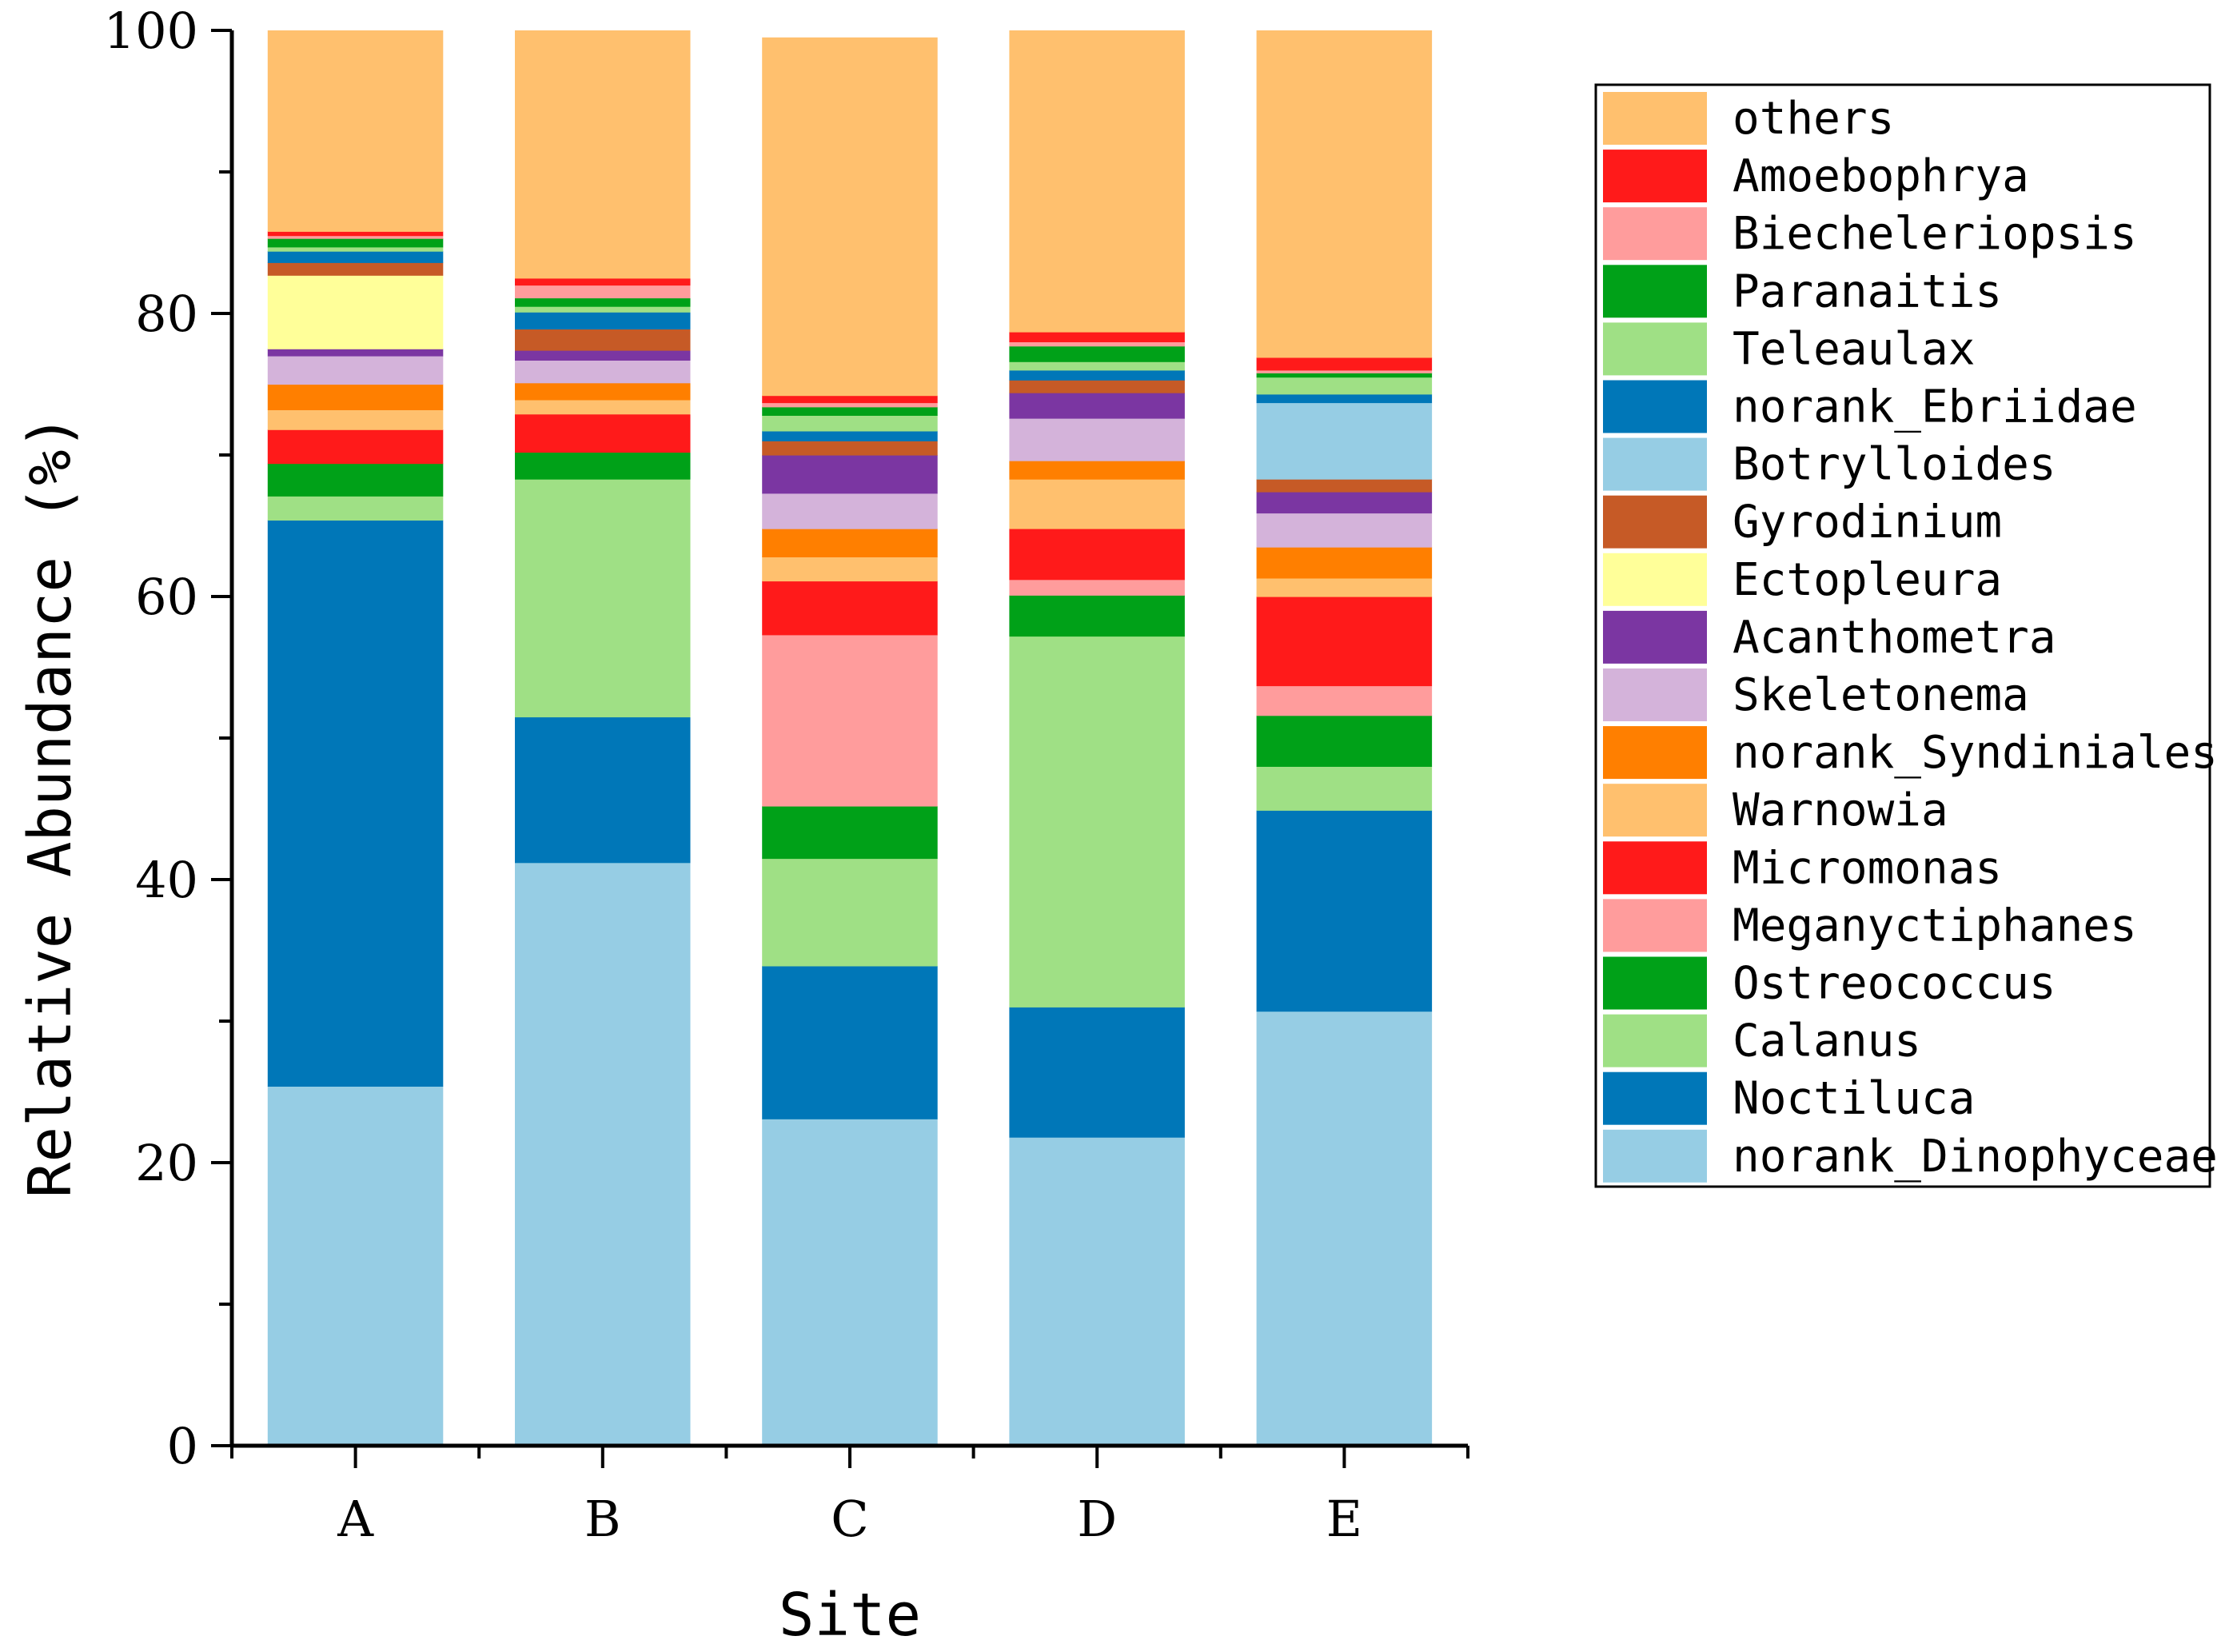 This screenshot has width=2233, height=1652. Describe the element at coordinates (166, 314) in the screenshot. I see `y-tick-label: 80` at that location.